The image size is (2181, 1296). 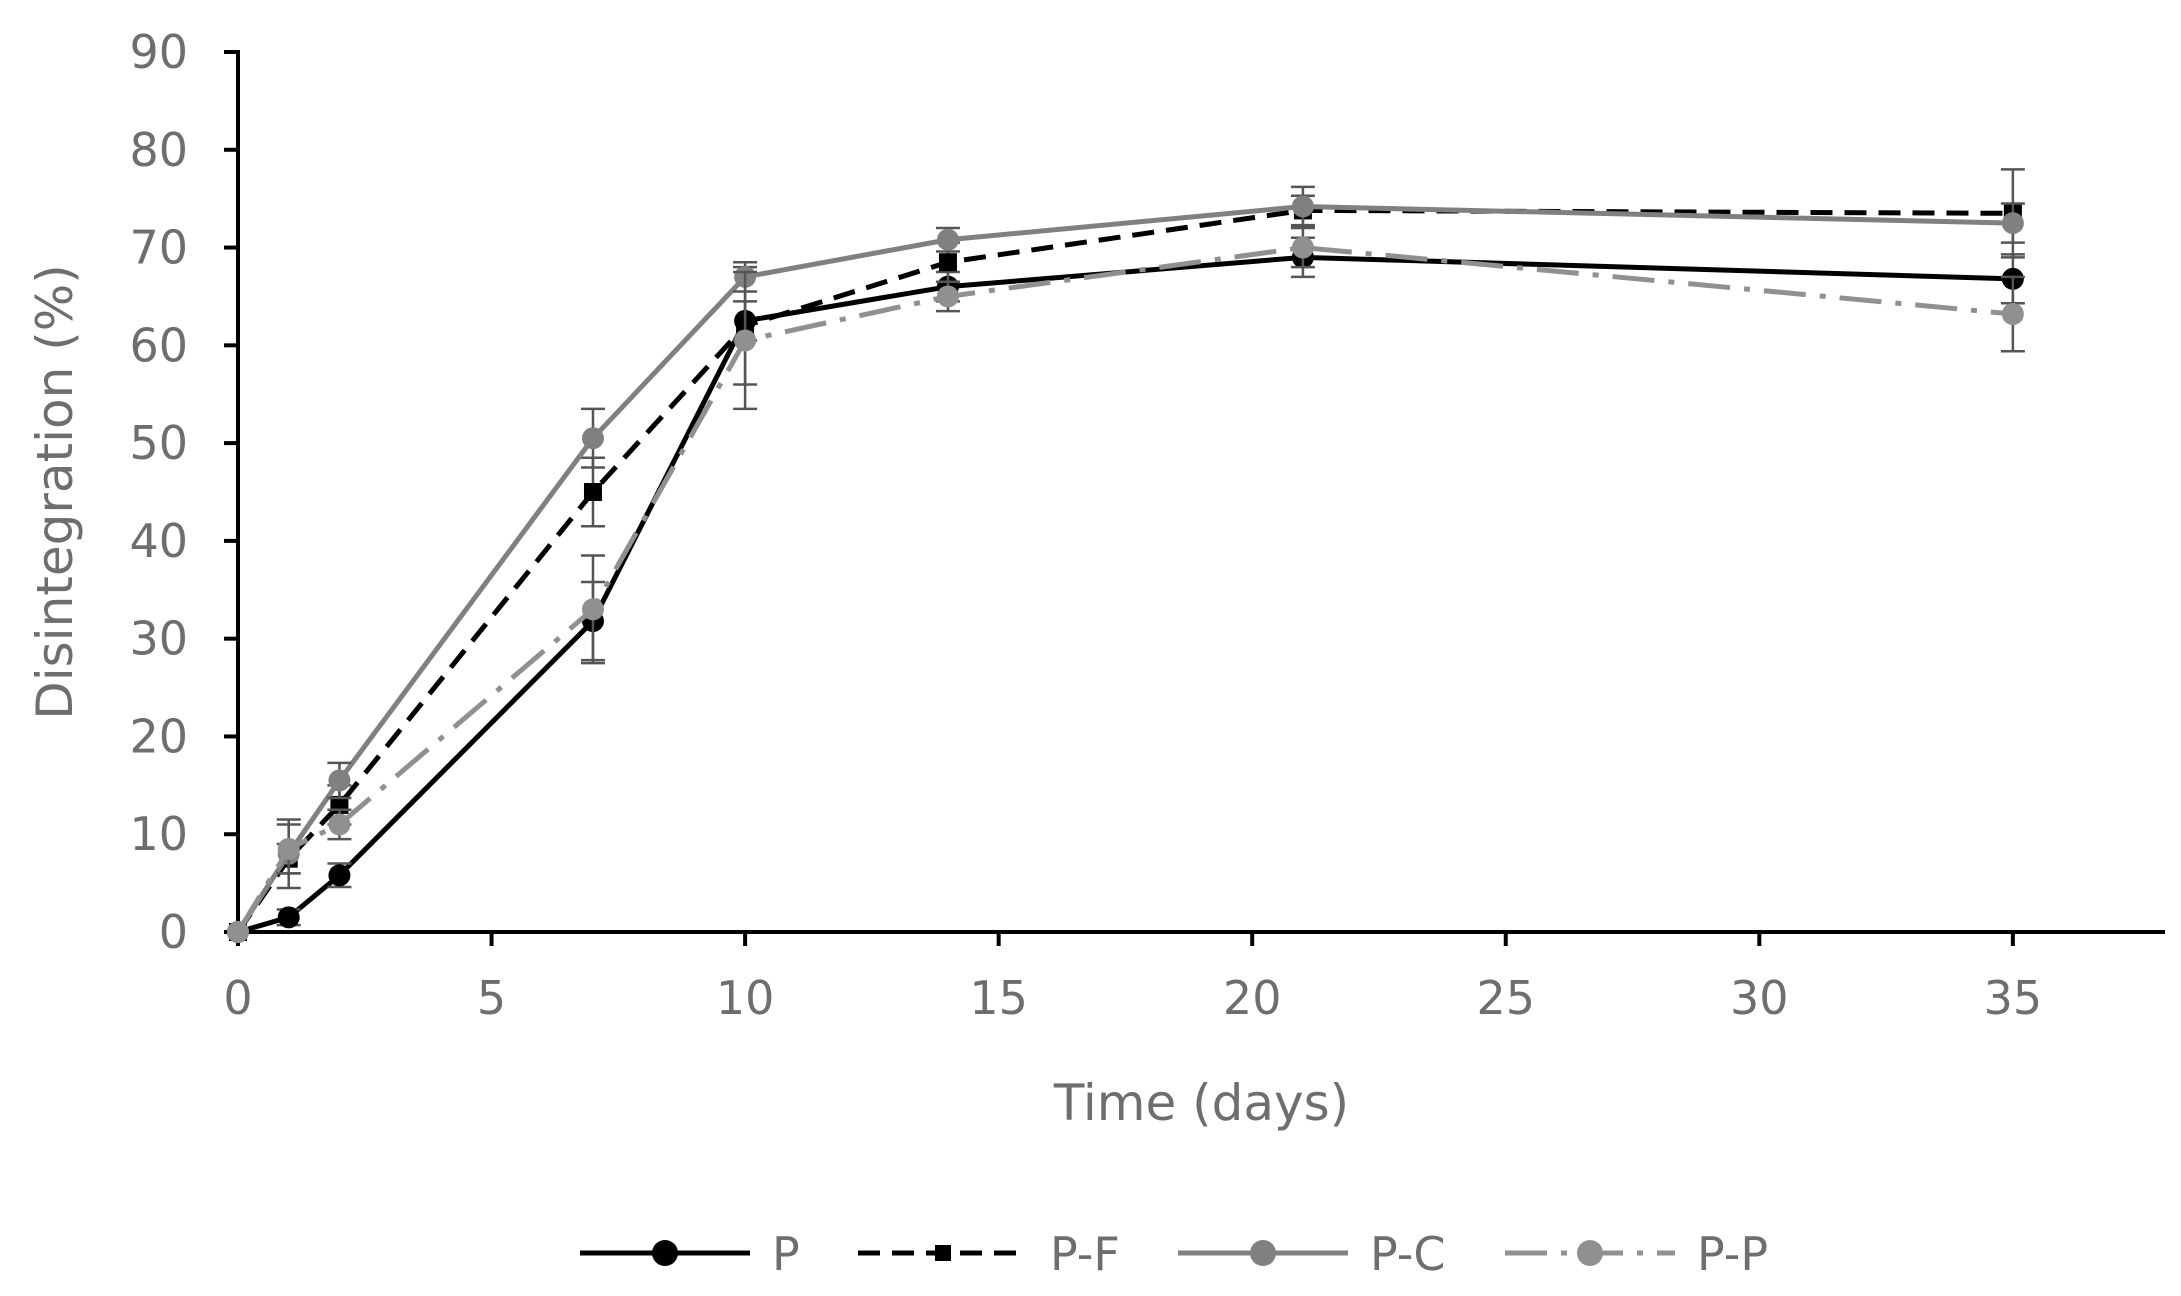 What do you see at coordinates (158, 541) in the screenshot?
I see `y-tick-label: 40` at bounding box center [158, 541].